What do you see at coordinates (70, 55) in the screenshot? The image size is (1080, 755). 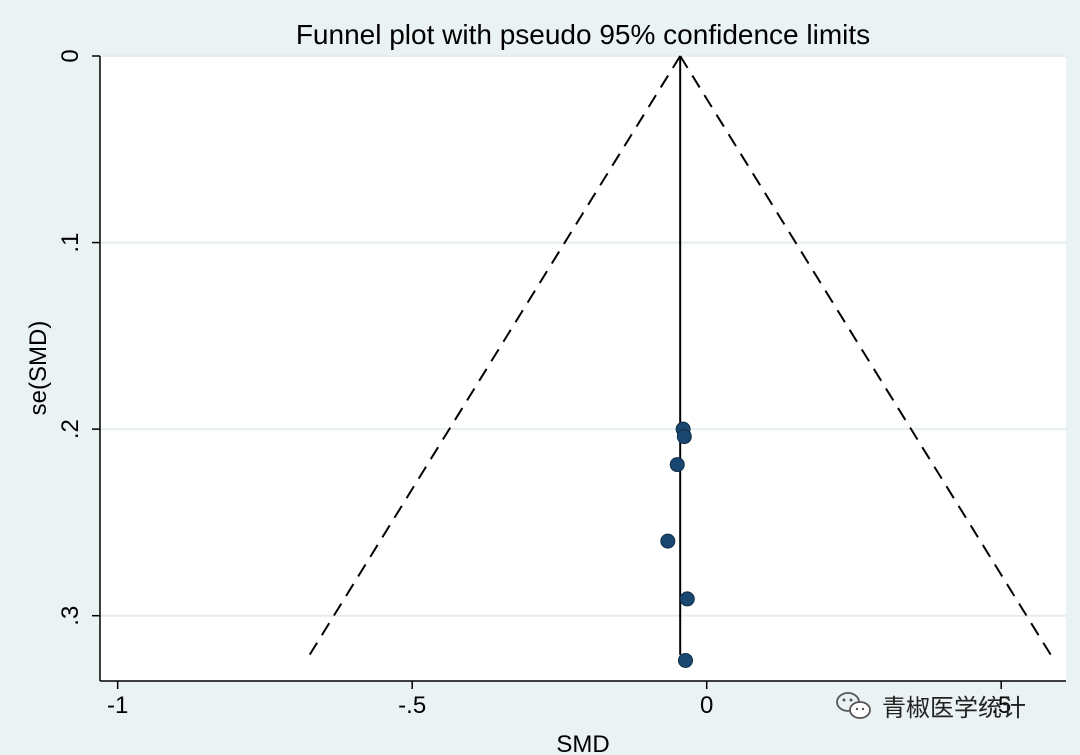 I see `y-tick-label-0: 0` at bounding box center [70, 55].